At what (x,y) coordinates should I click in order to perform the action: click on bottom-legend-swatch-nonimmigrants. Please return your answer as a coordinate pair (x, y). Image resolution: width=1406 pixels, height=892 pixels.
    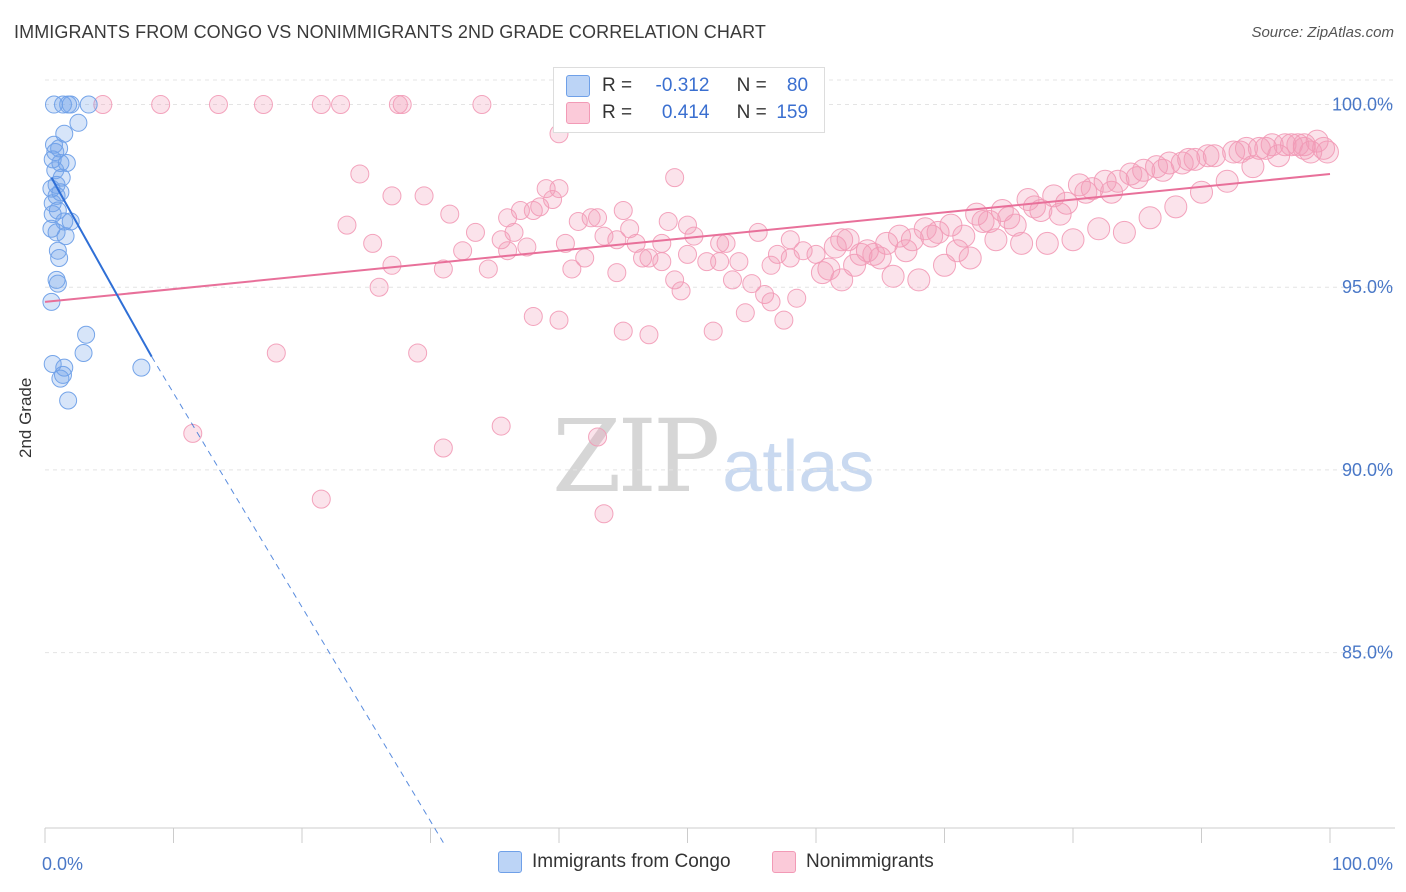
    Looking at the image, I should click on (784, 862).